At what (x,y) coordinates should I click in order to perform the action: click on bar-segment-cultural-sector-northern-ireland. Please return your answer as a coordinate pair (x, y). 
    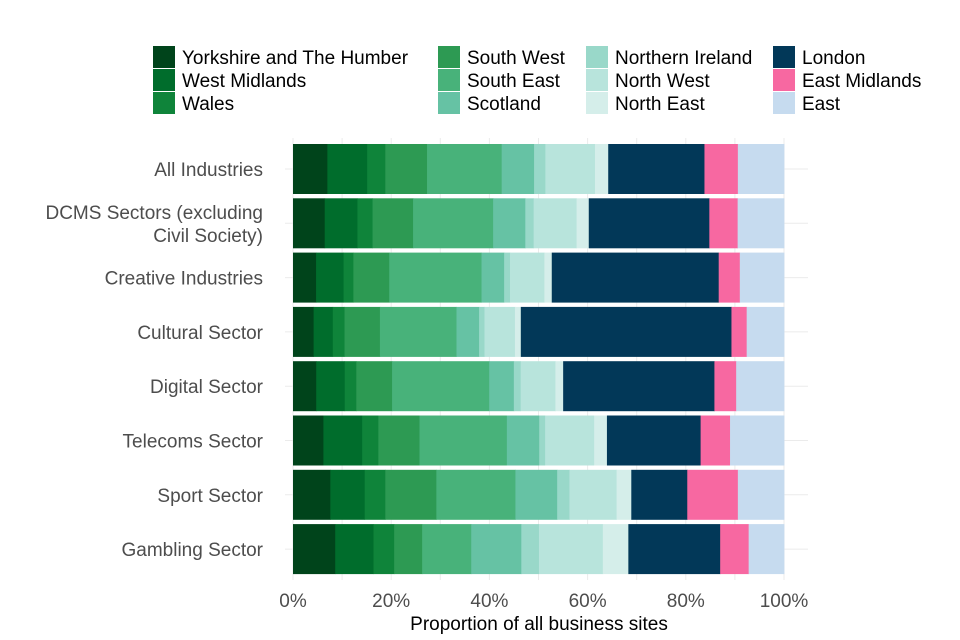
    Looking at the image, I should click on (482, 331).